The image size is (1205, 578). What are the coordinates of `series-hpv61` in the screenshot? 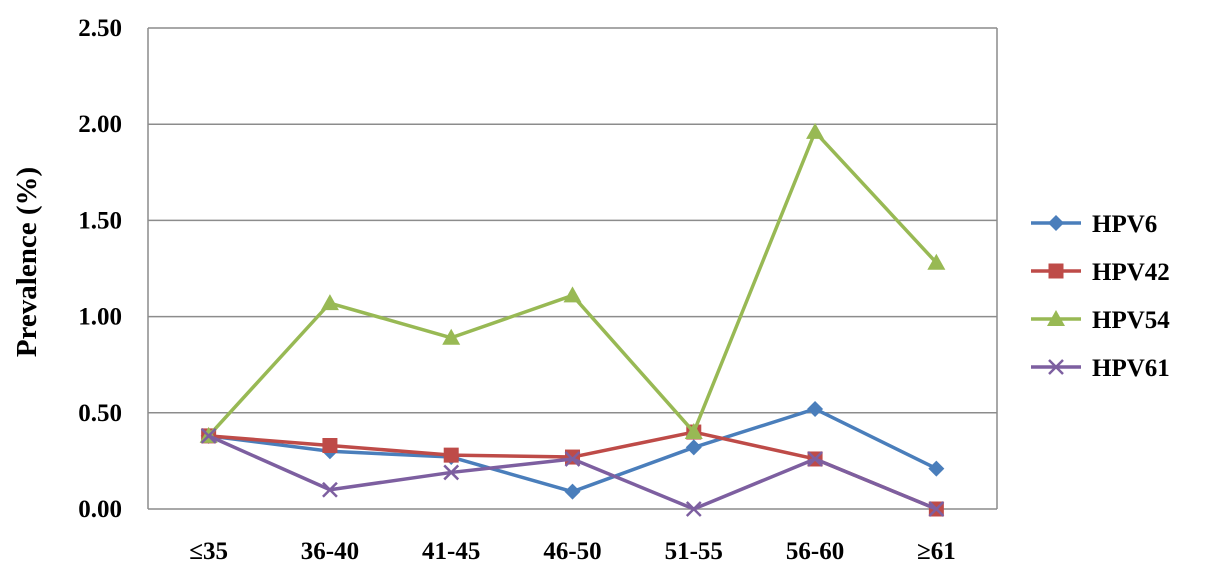 It's located at (572, 472).